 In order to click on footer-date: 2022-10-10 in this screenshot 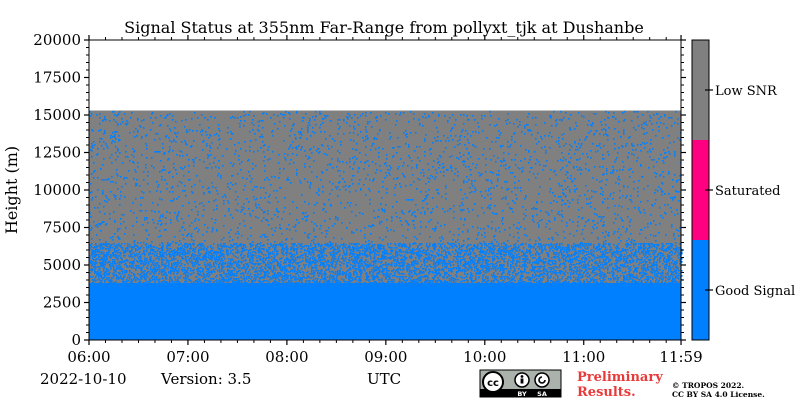, I will do `click(83, 379)`.